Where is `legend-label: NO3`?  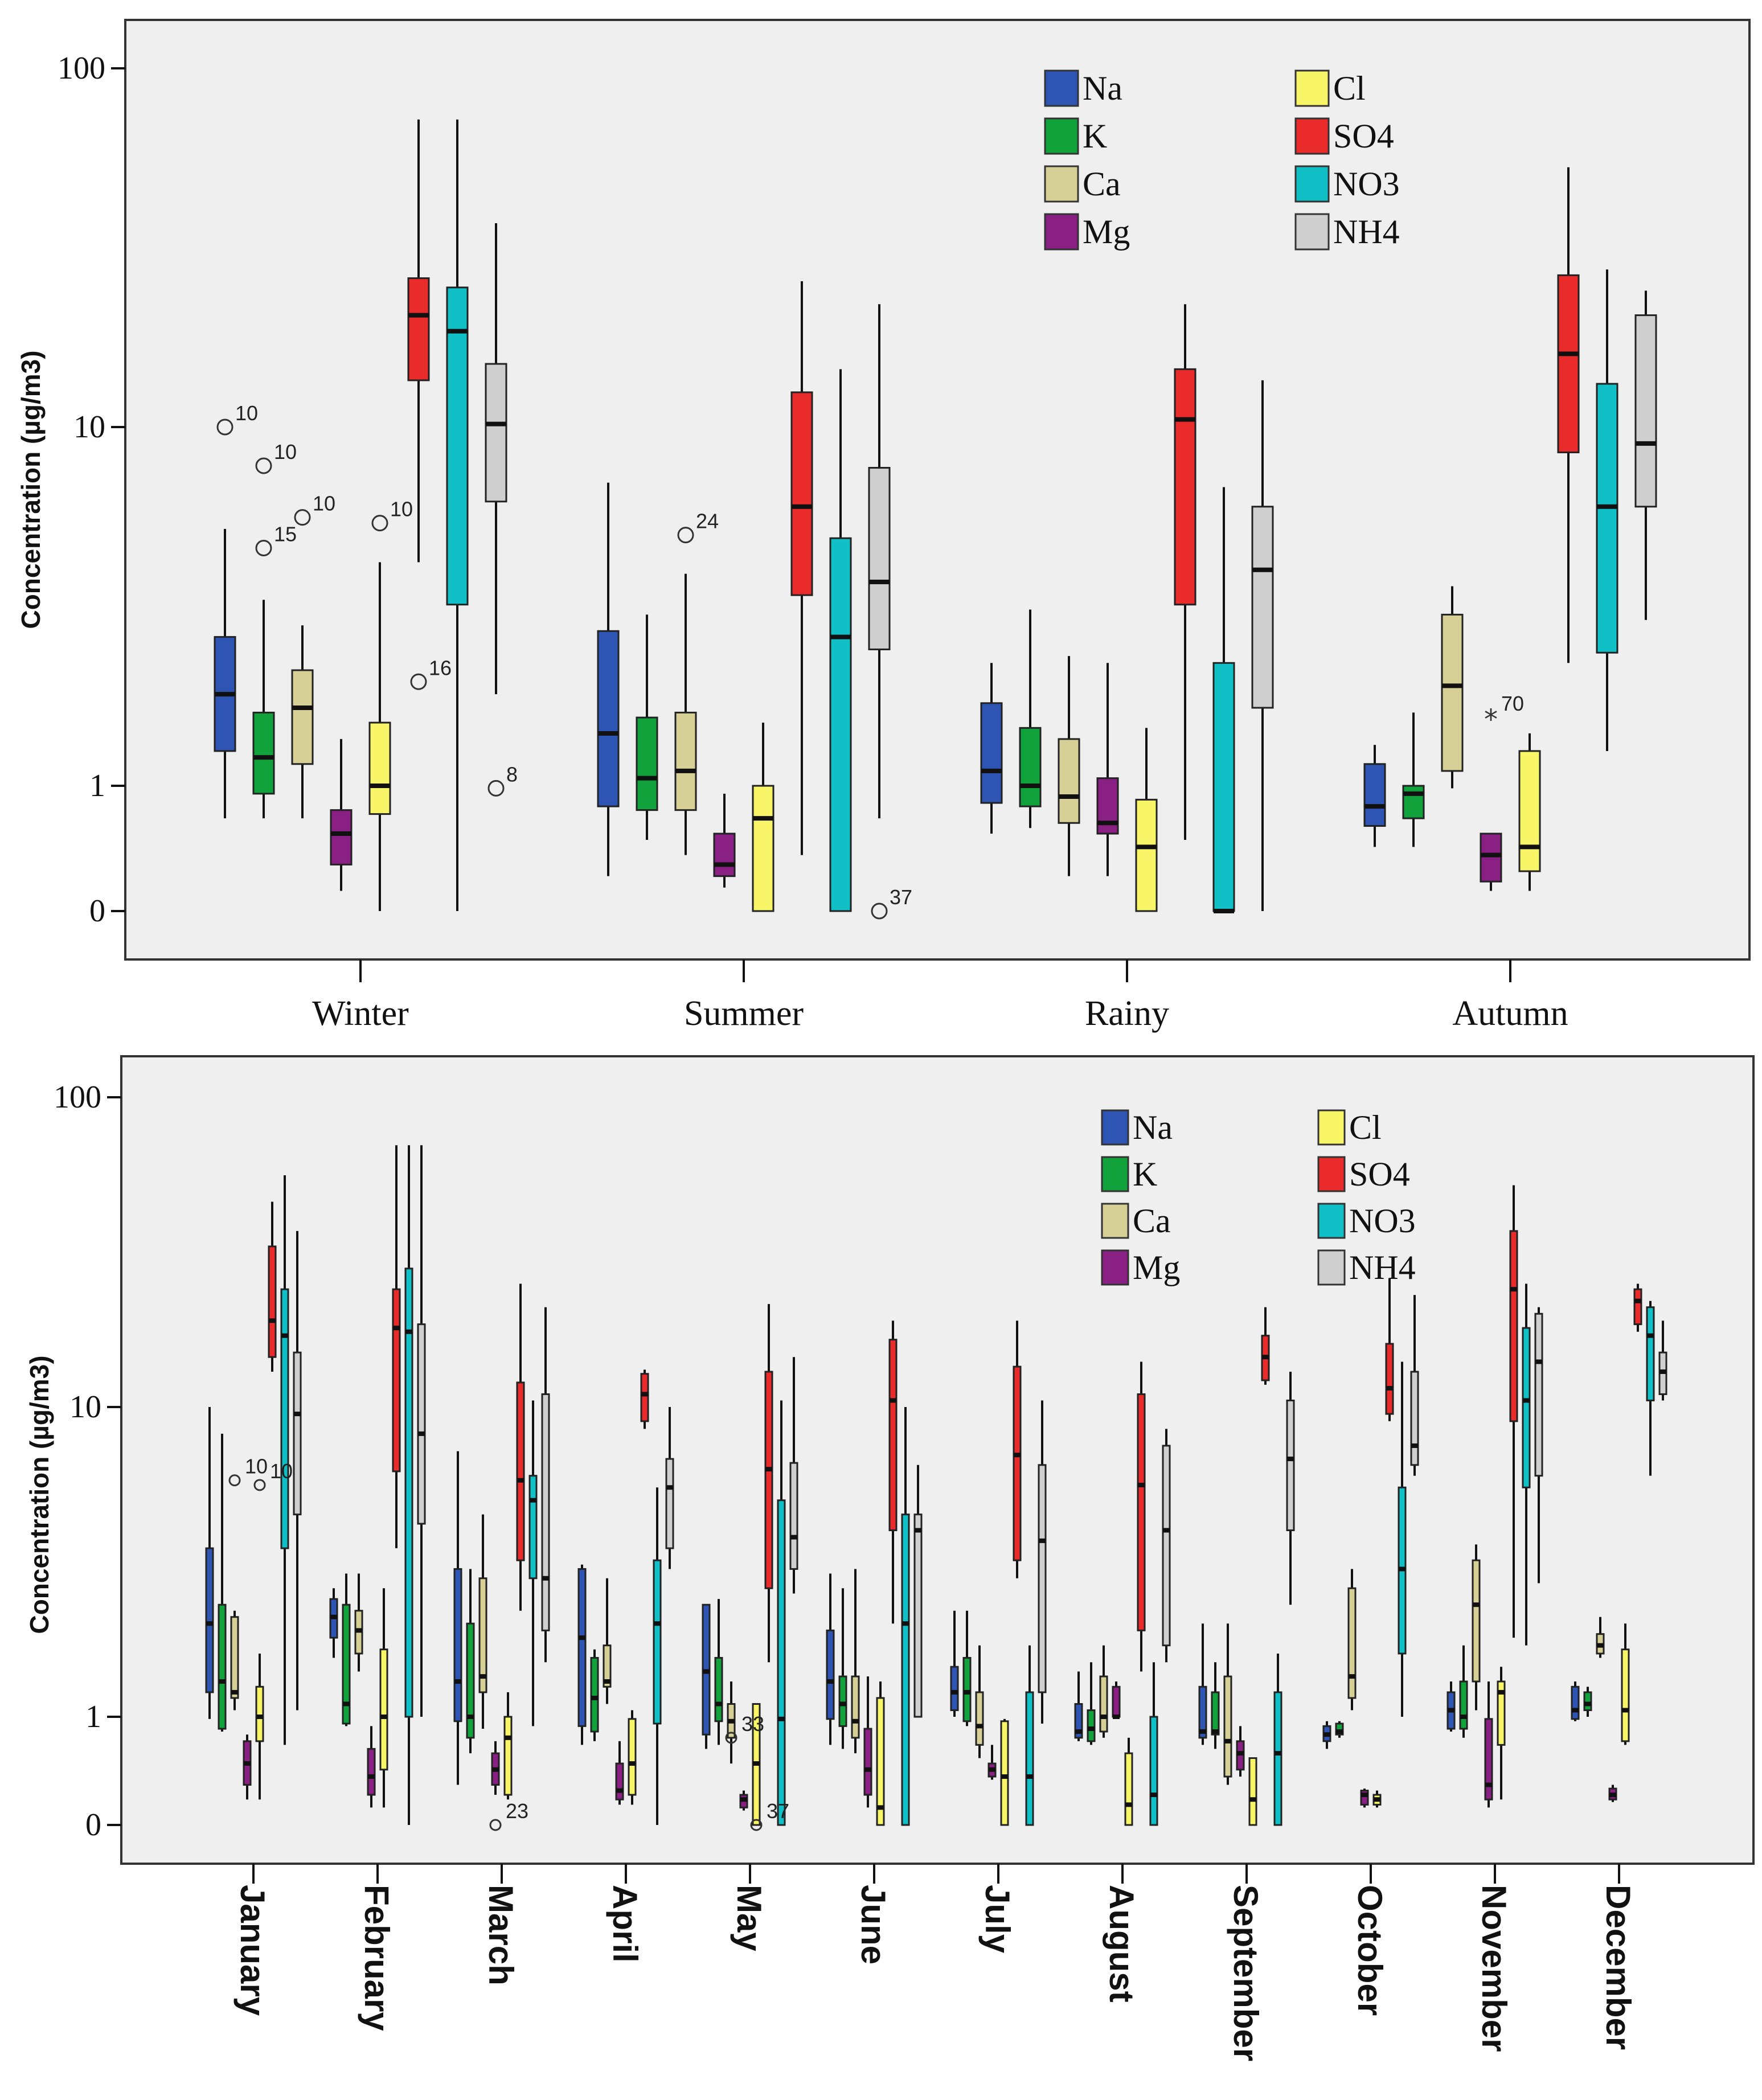 legend-label: NO3 is located at coordinates (1382, 1221).